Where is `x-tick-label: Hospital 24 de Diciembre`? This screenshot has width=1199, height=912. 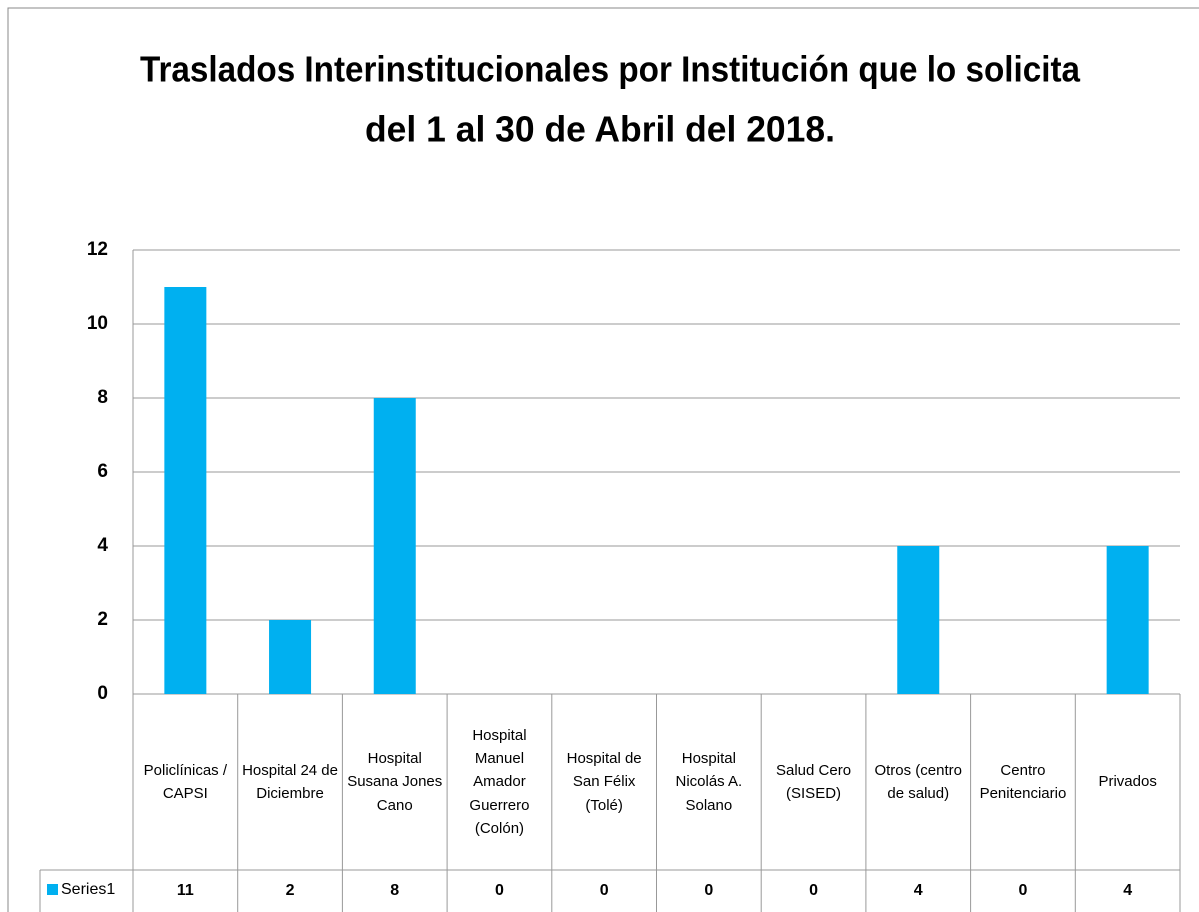 x-tick-label: Hospital 24 de Diciembre is located at coordinates (290, 781).